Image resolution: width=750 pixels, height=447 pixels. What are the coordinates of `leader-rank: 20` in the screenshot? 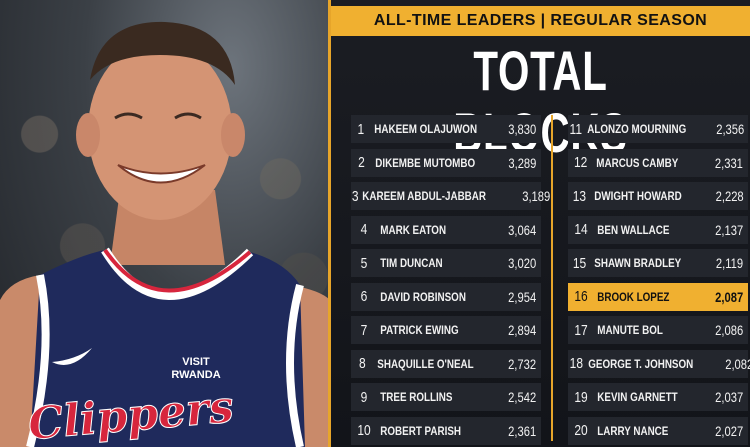 It's located at (581, 430).